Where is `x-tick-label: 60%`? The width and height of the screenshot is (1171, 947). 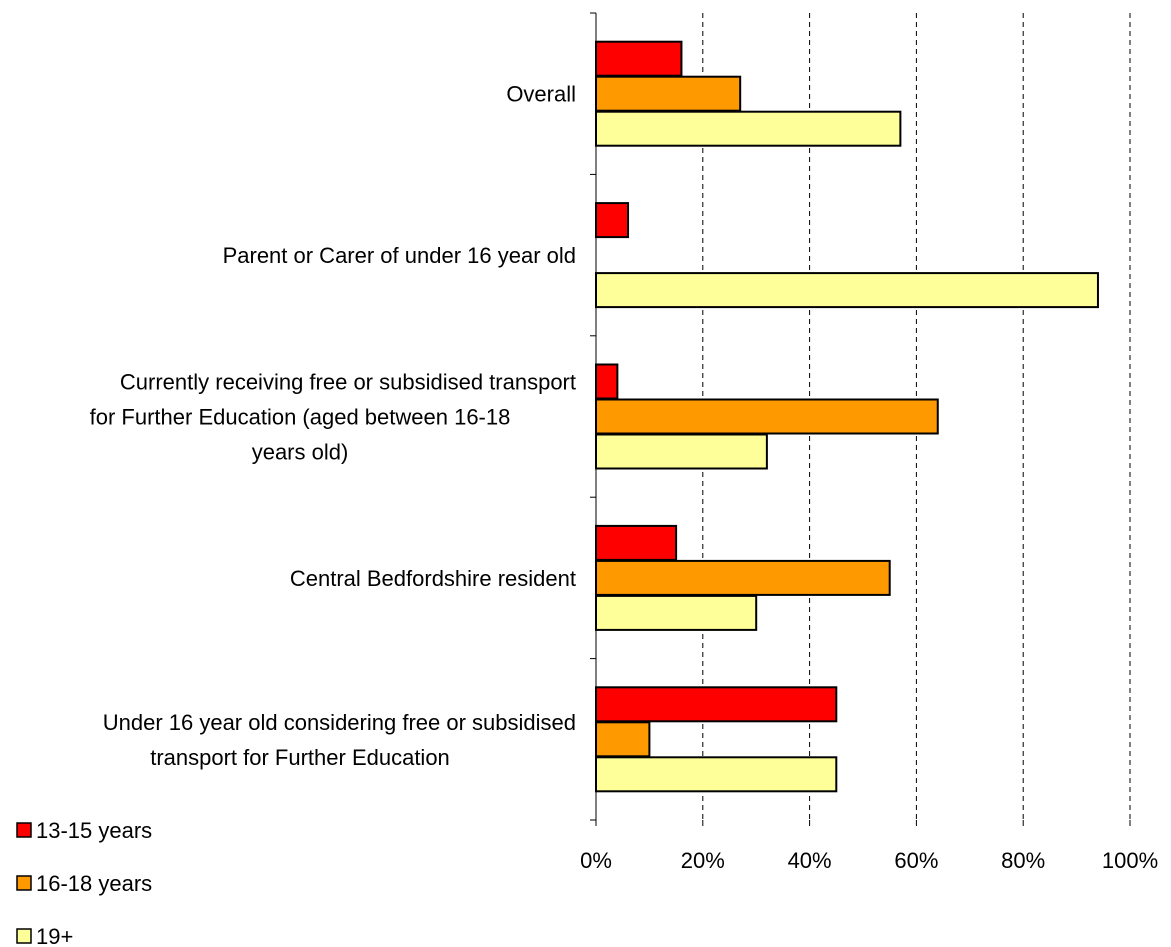
x-tick-label: 60% is located at coordinates (916, 860).